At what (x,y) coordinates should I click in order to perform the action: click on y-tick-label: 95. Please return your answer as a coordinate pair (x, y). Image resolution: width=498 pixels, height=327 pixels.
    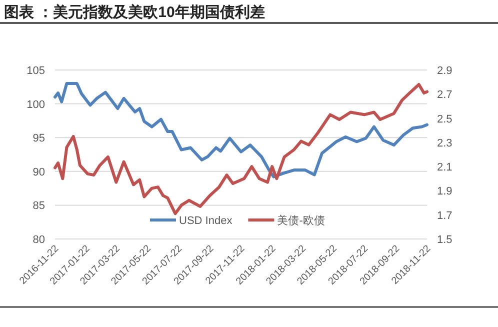
    Looking at the image, I should click on (38, 138).